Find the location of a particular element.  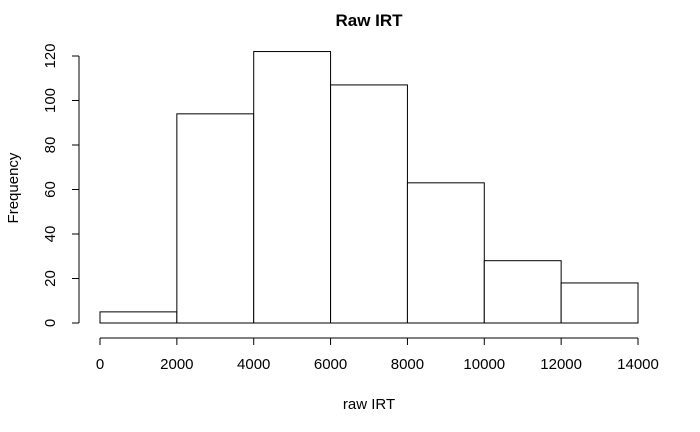

y-tick-label-5: 100 is located at coordinates (50, 100).